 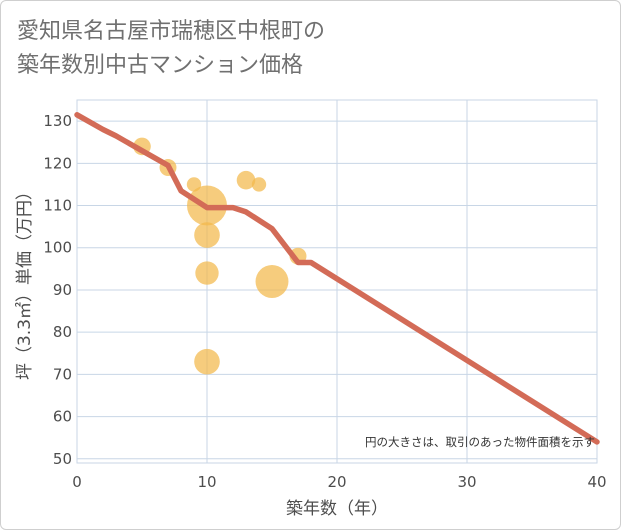 What do you see at coordinates (596, 482) in the screenshot?
I see `x-tick-label-40: 40` at bounding box center [596, 482].